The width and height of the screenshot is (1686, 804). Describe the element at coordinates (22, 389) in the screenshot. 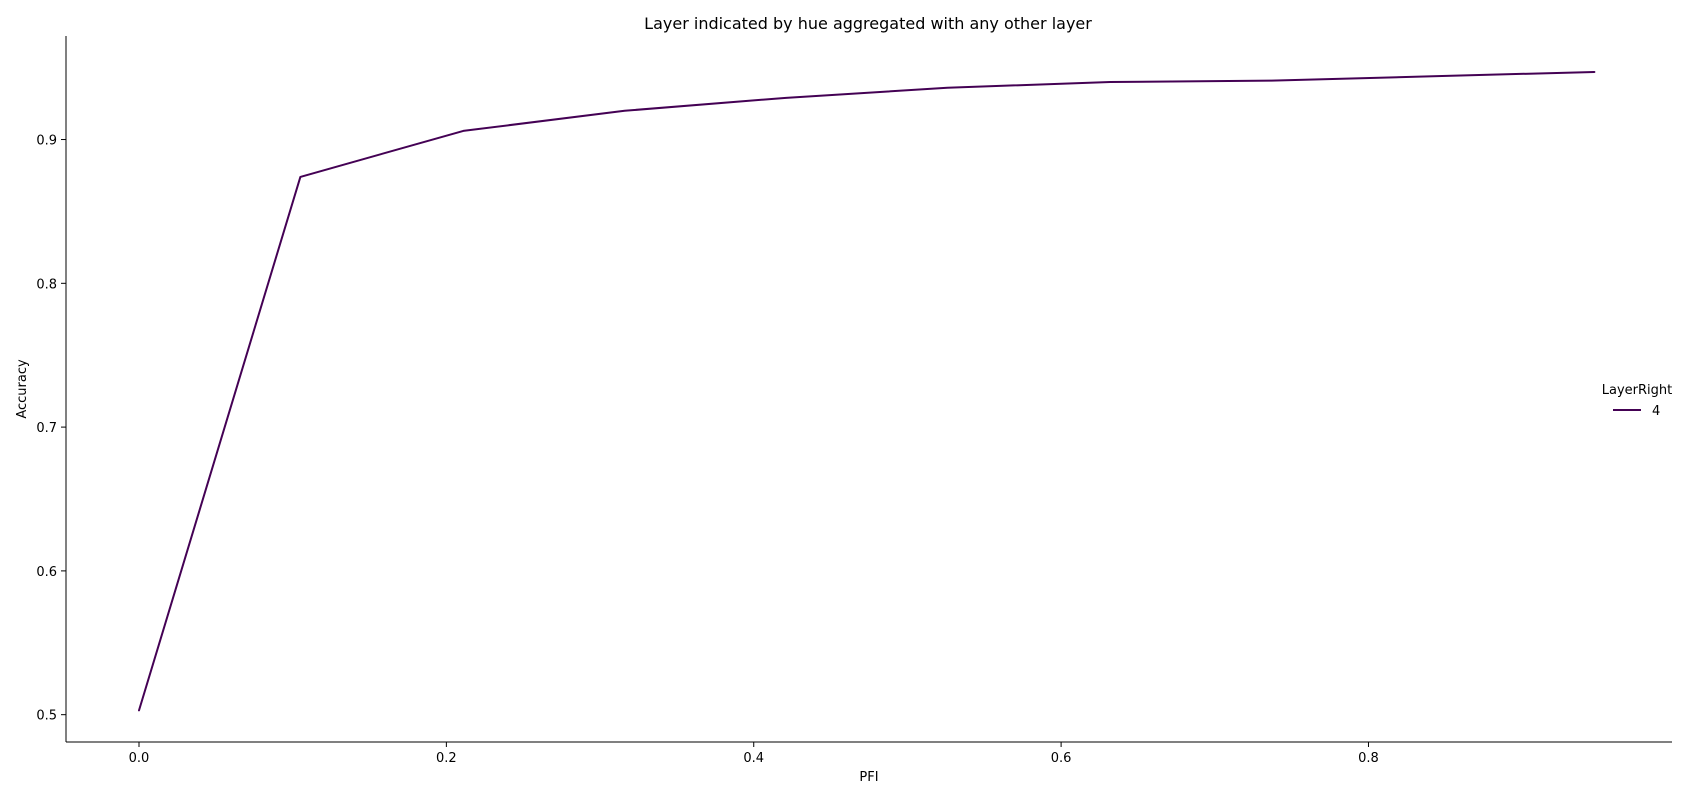

I see `y-axis-label: Accuracy` at that location.